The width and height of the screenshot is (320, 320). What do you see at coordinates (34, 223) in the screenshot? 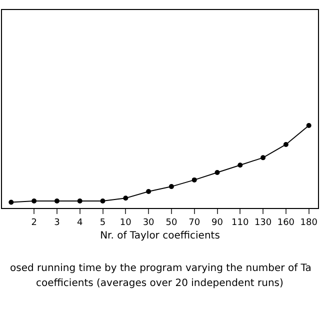
I see `x-tick-label: 2` at bounding box center [34, 223].